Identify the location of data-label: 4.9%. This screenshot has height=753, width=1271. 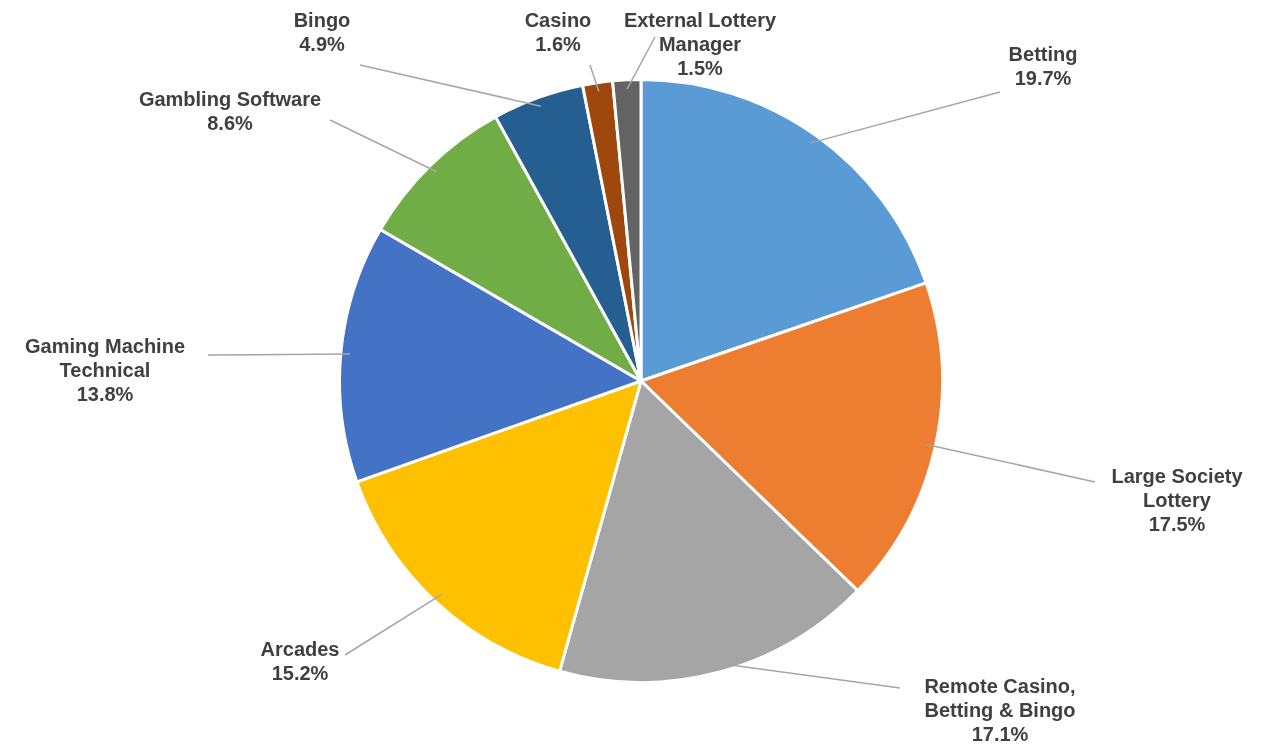
(322, 43).